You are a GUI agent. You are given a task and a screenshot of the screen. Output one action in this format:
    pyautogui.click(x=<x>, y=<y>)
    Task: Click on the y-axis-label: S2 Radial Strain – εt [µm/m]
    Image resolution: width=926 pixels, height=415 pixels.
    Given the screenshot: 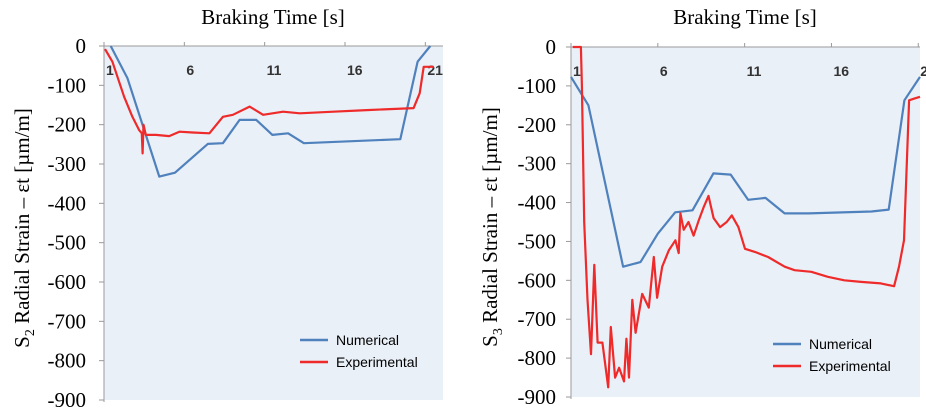 What is the action you would take?
    pyautogui.click(x=24, y=228)
    